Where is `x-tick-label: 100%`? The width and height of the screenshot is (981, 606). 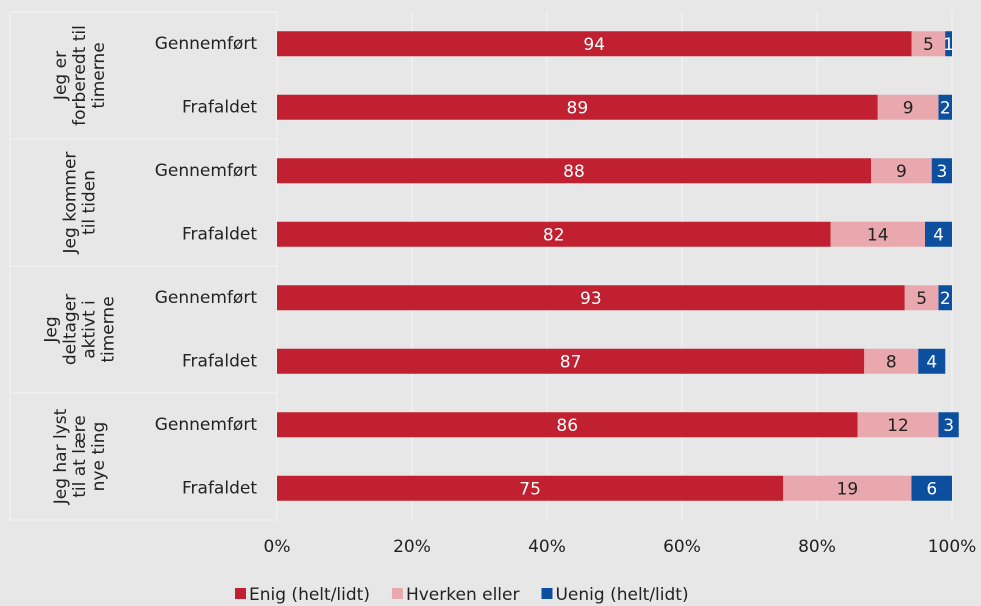
x-tick-label: 100% is located at coordinates (952, 547).